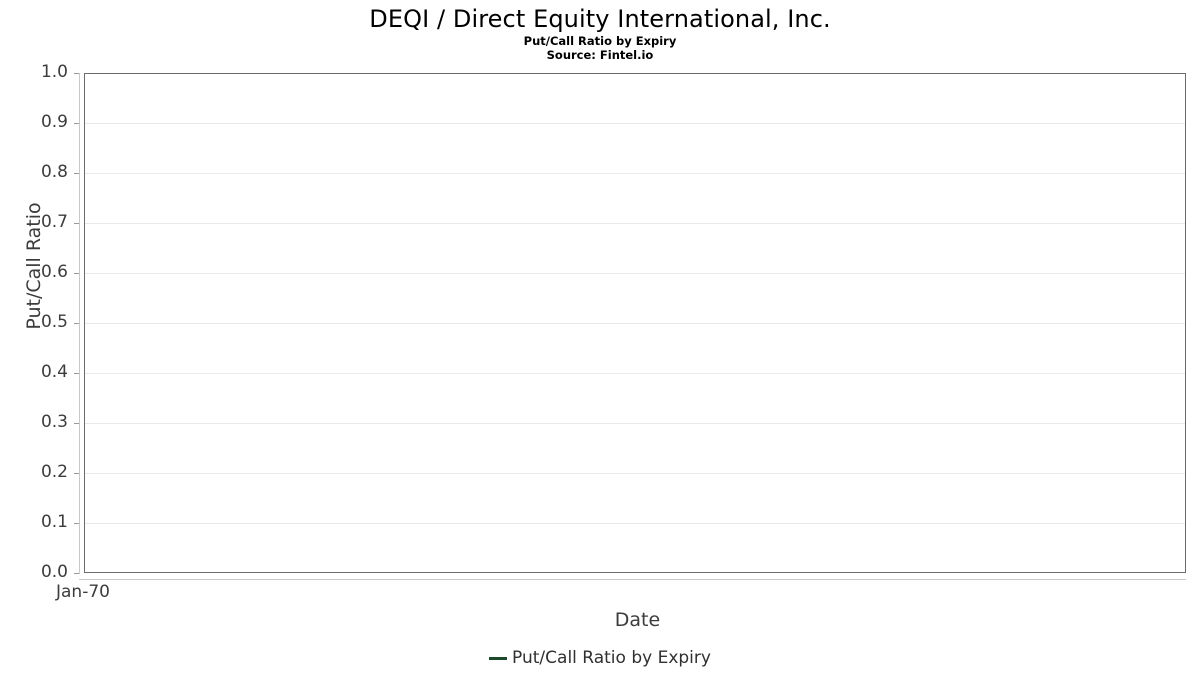  Describe the element at coordinates (54, 222) in the screenshot. I see `y-tick-label: 0.7` at that location.